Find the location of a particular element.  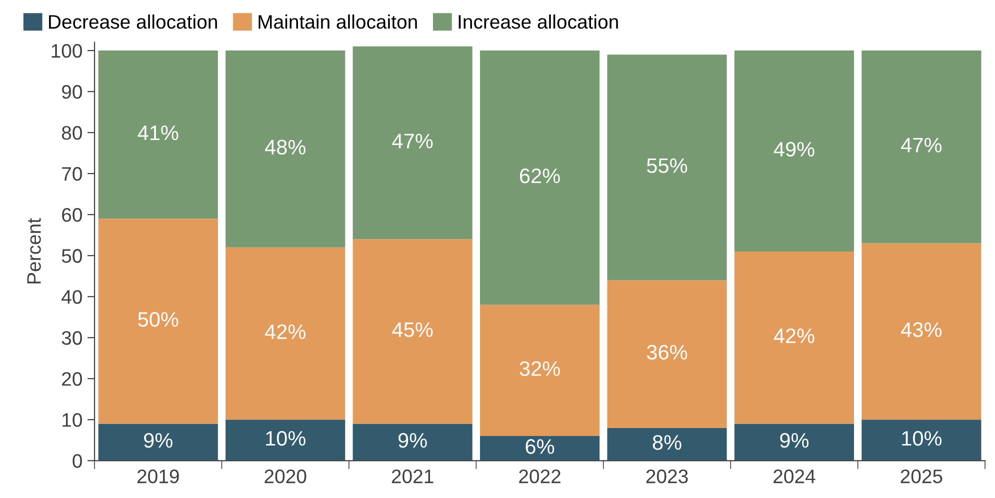

data-label: 36% is located at coordinates (667, 352).